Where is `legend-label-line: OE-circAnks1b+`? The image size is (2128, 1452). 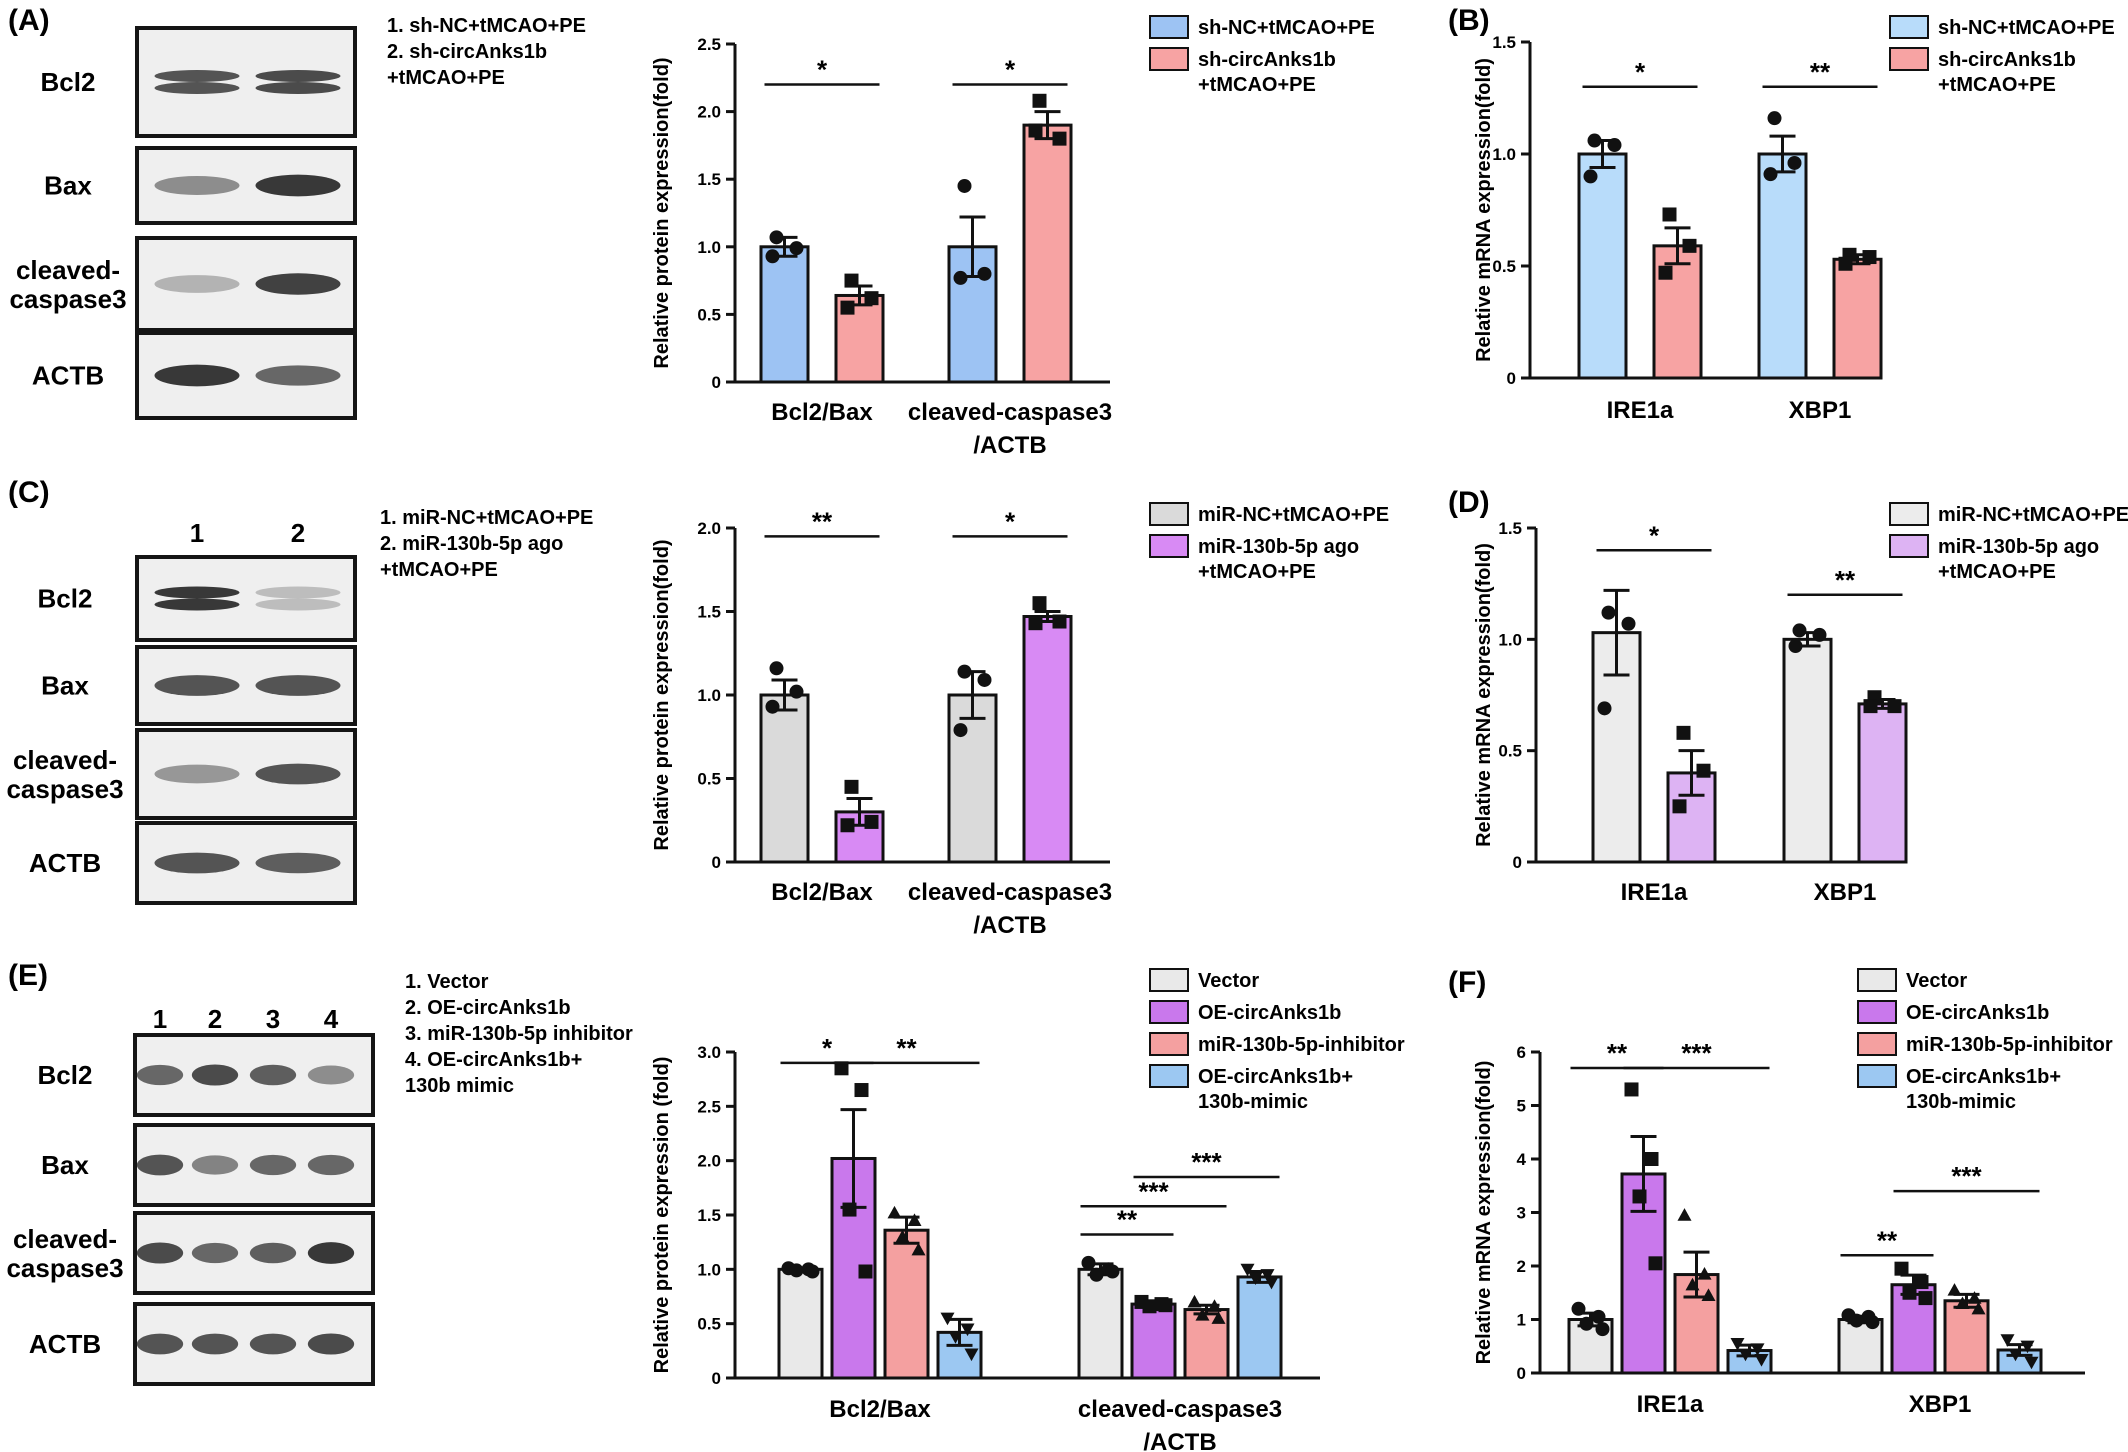 legend-label-line: OE-circAnks1b+ is located at coordinates (1983, 1077).